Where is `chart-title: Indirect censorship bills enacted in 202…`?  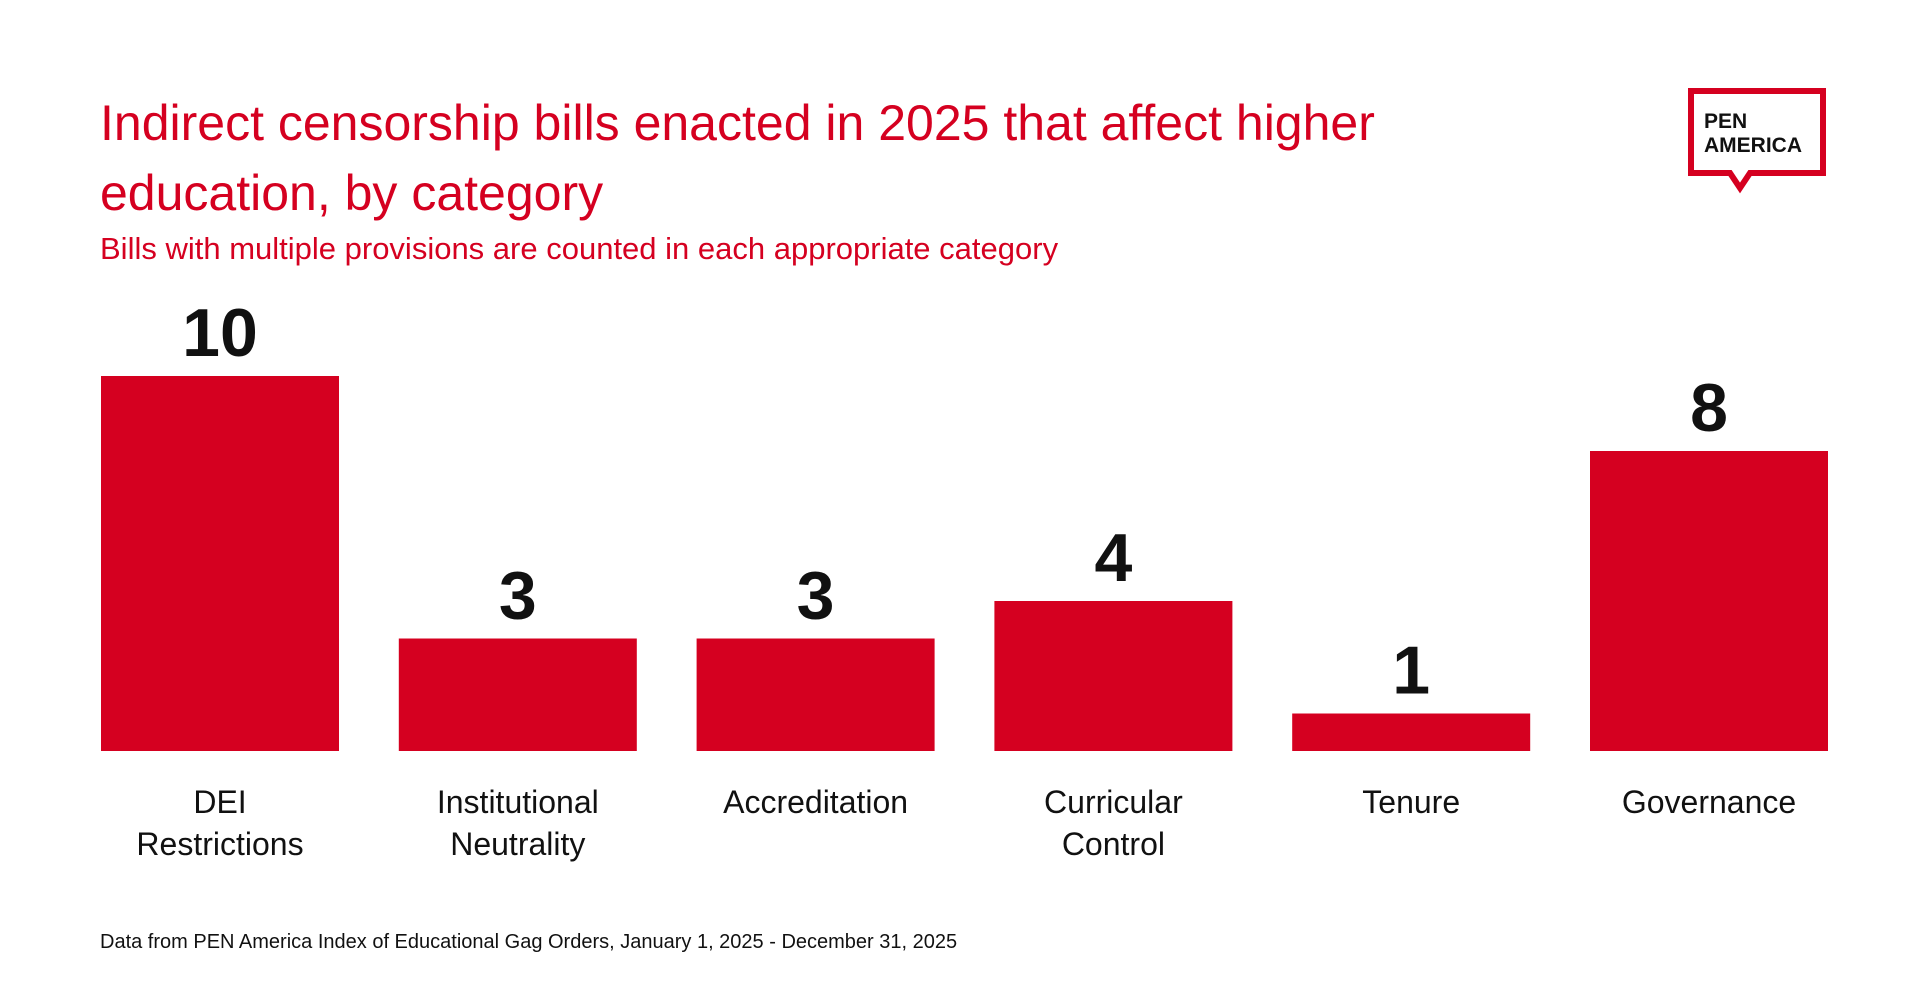
chart-title: Indirect censorship bills enacted in 202… is located at coordinates (737, 158).